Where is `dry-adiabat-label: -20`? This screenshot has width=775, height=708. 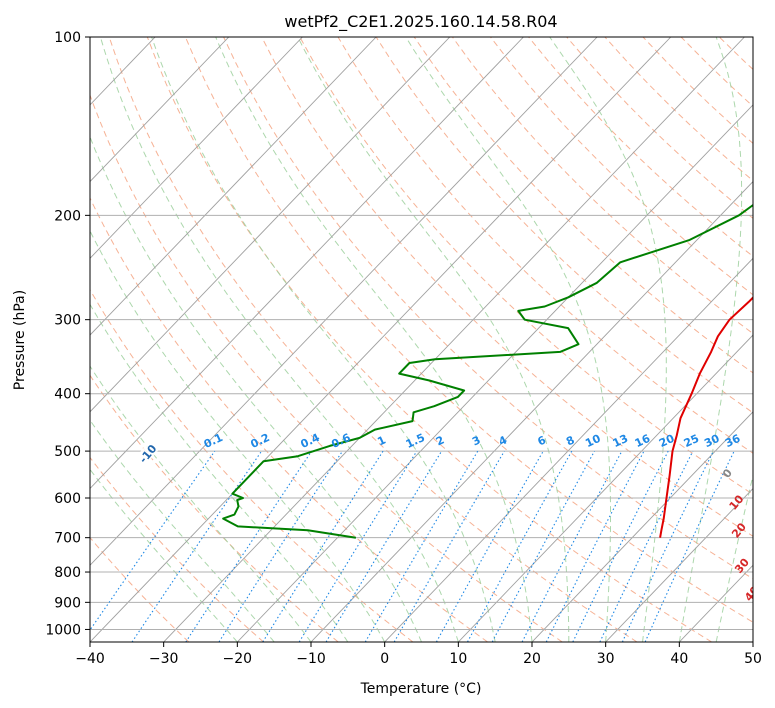 dry-adiabat-label: -20 is located at coordinates (64, 421).